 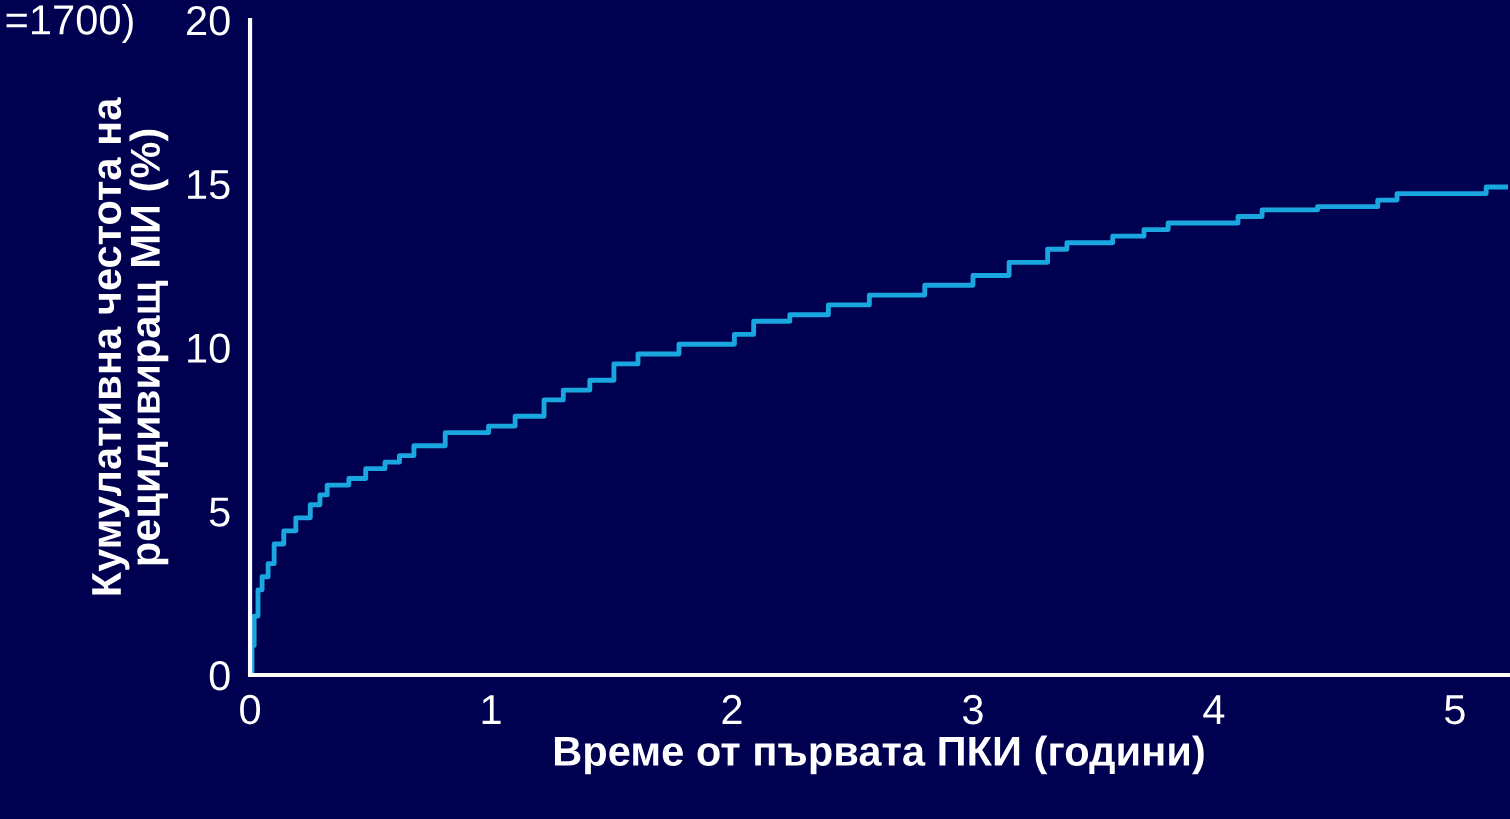 I want to click on x-tick-label: 5, so click(x=1454, y=710).